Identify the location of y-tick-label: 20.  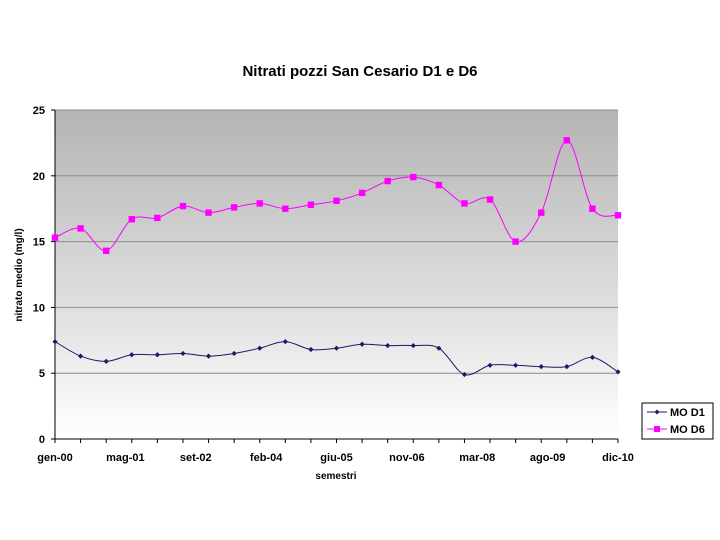
(39, 177).